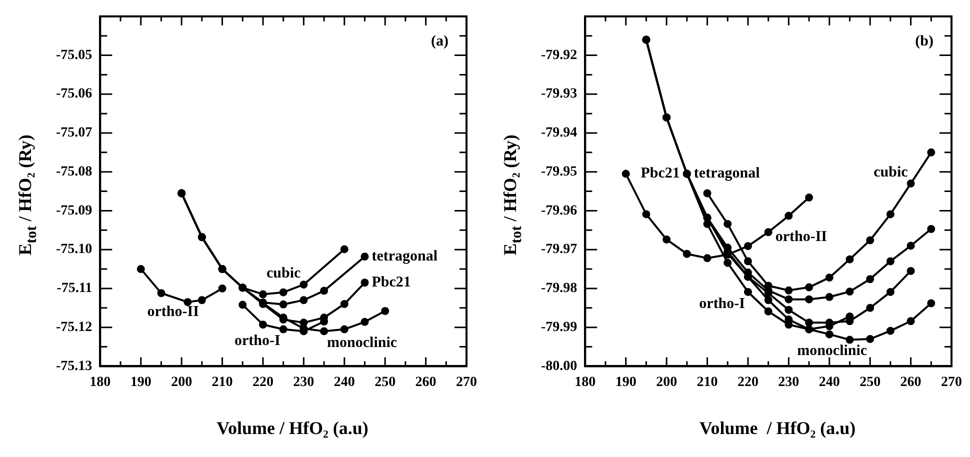 This screenshot has width=970, height=457. I want to click on y-tick-label: -79.97, so click(559, 250).